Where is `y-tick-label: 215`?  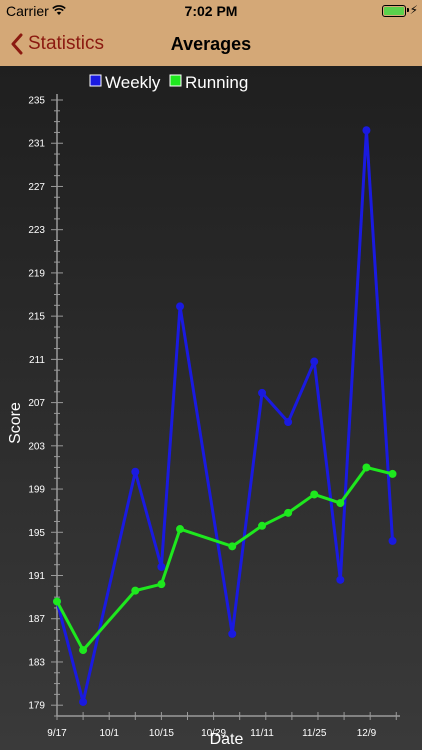
y-tick-label: 215 is located at coordinates (36, 317).